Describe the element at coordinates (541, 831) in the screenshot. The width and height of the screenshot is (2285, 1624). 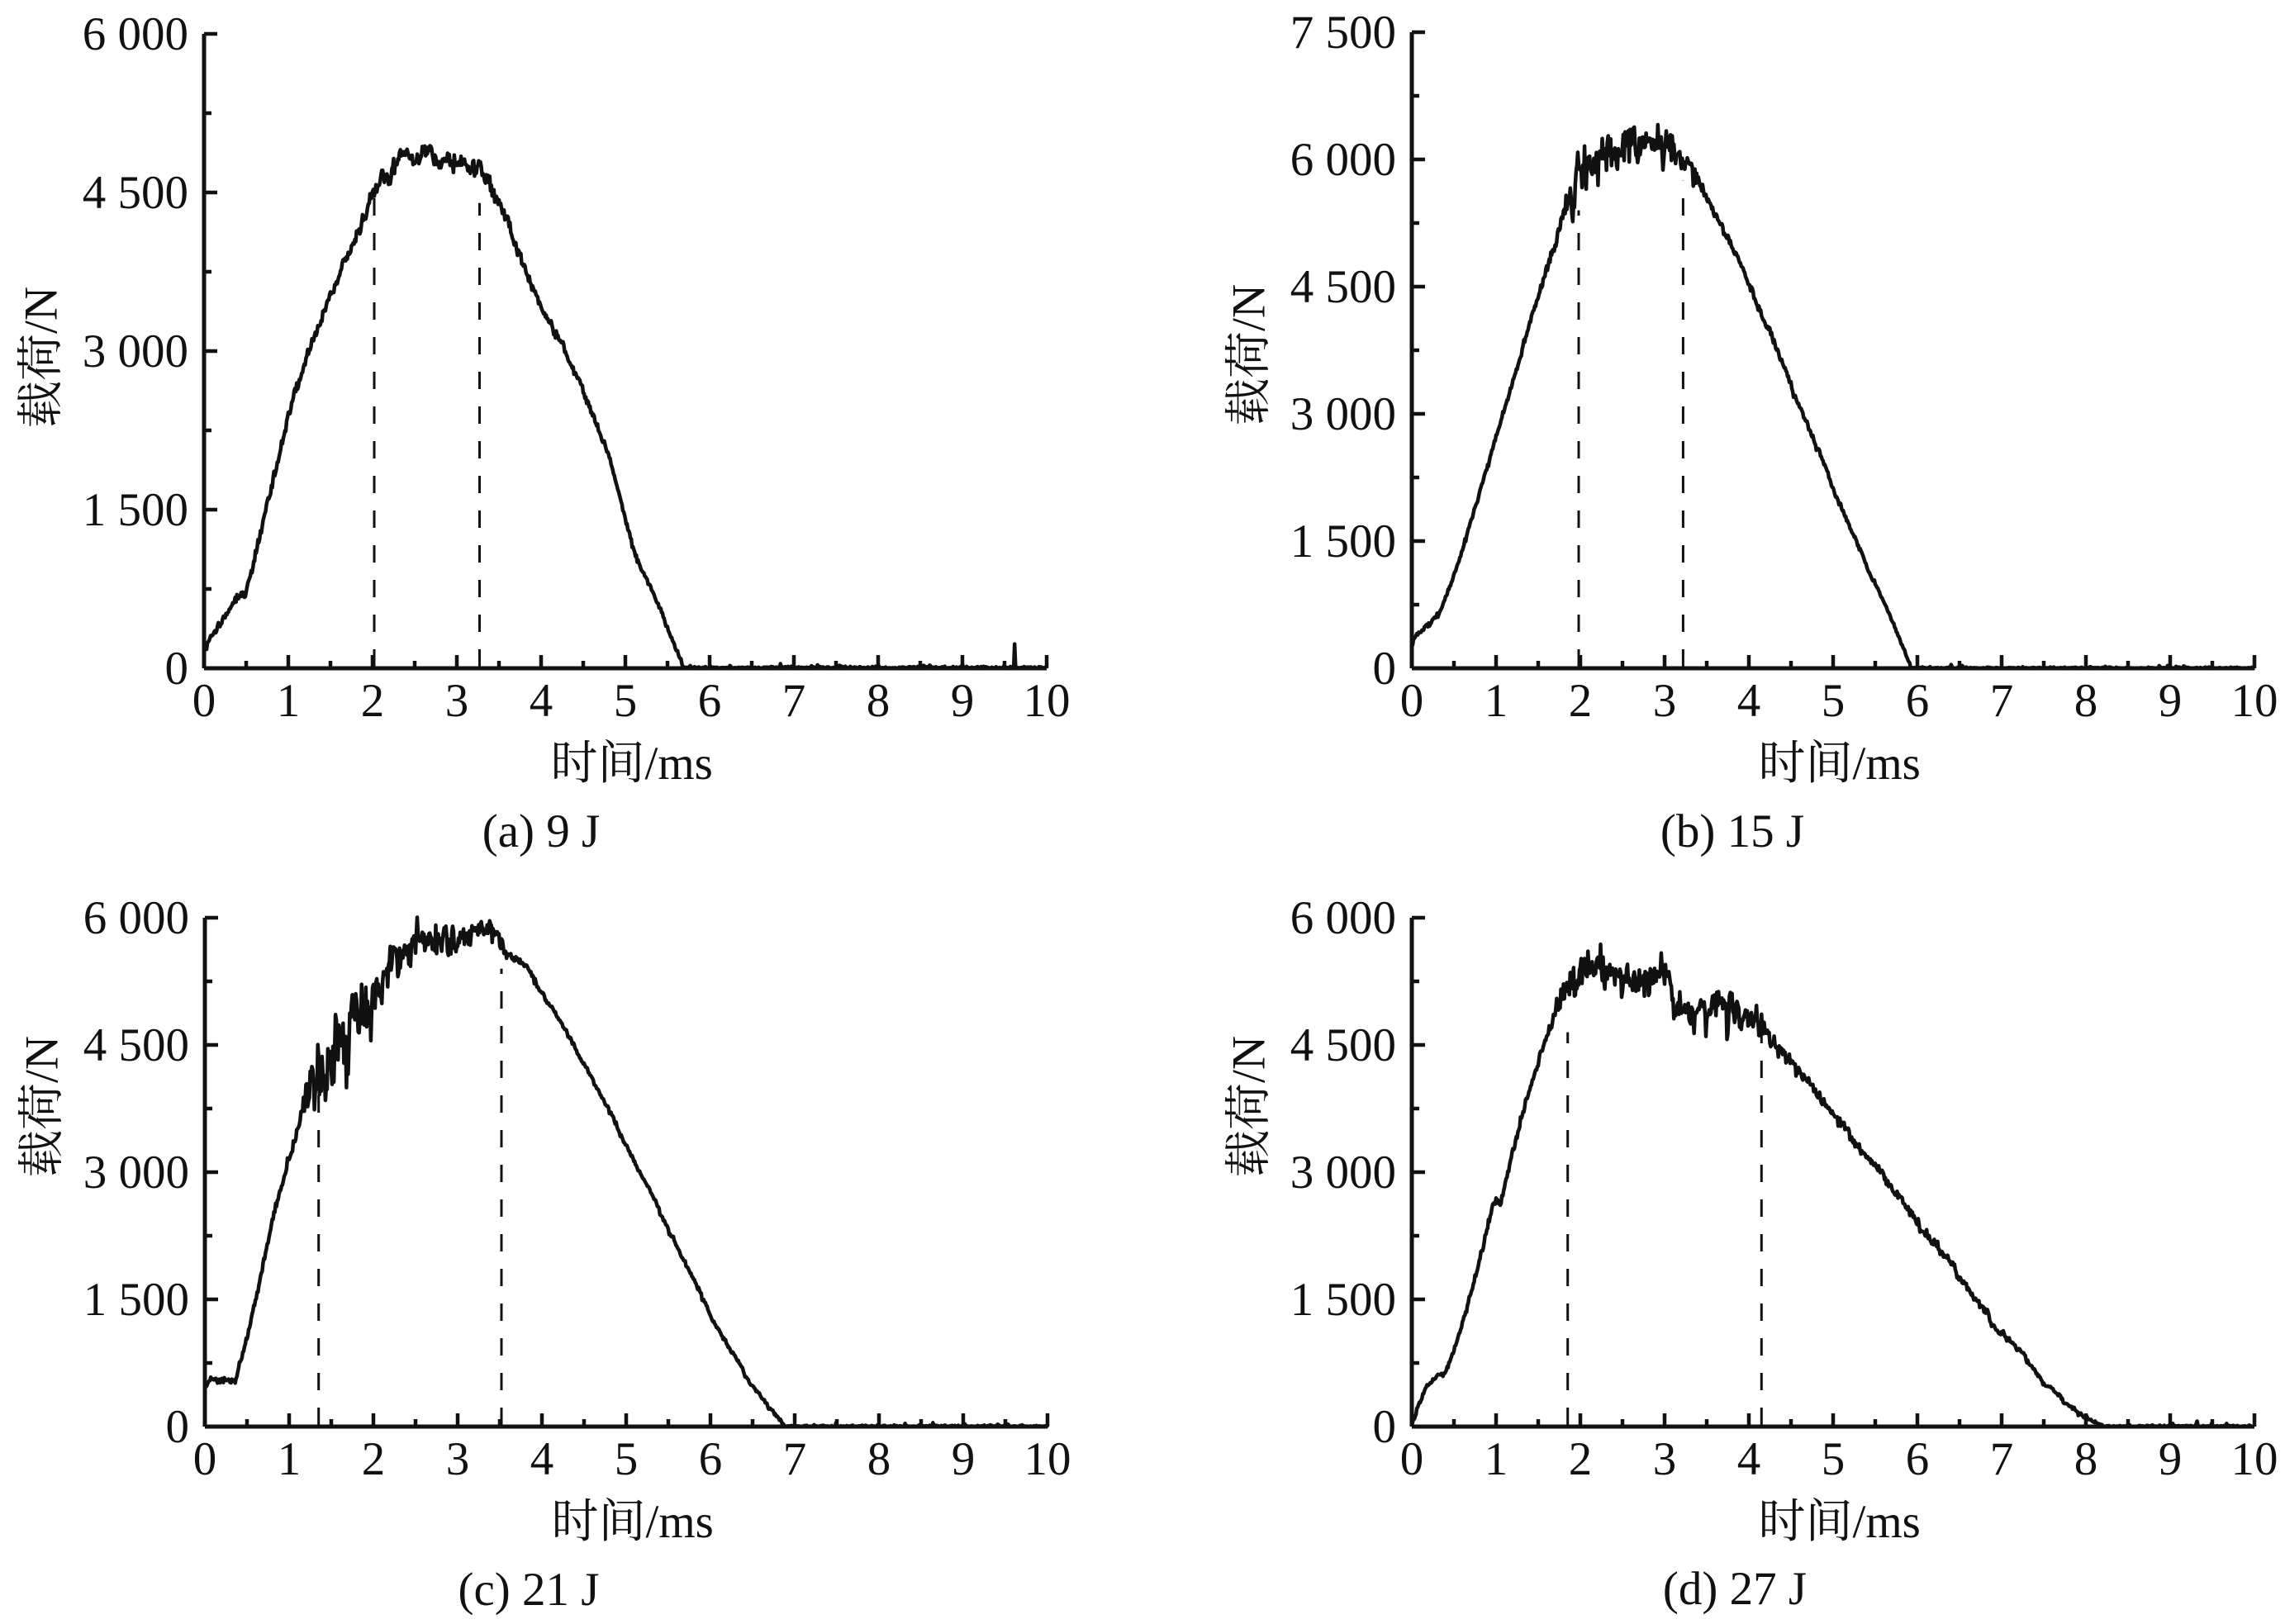
I see `svg-text: (a) 9 J` at that location.